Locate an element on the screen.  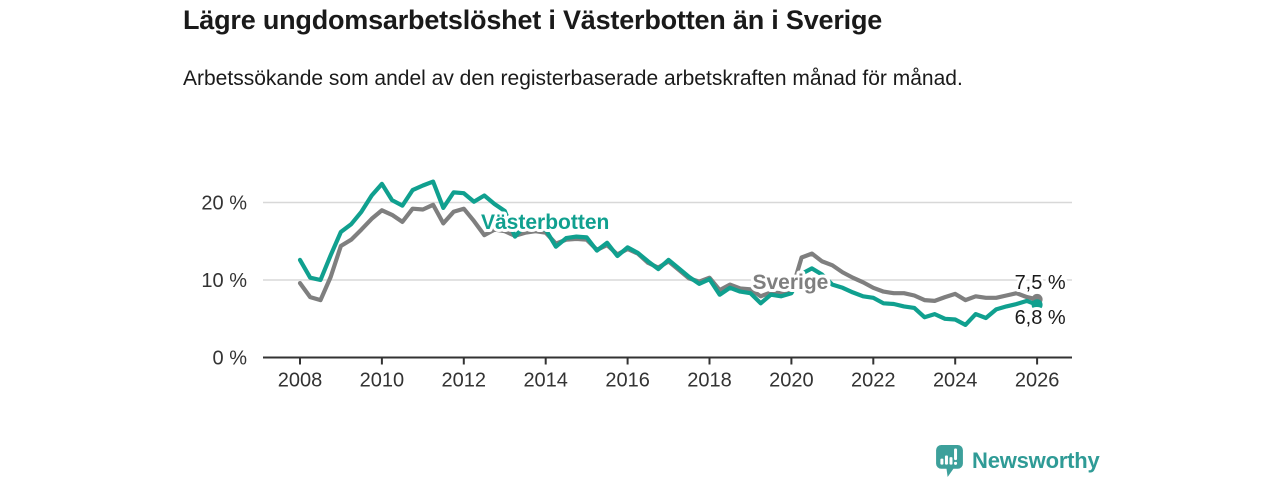
newsworthy-logo: Newsworthy is located at coordinates (1018, 461).